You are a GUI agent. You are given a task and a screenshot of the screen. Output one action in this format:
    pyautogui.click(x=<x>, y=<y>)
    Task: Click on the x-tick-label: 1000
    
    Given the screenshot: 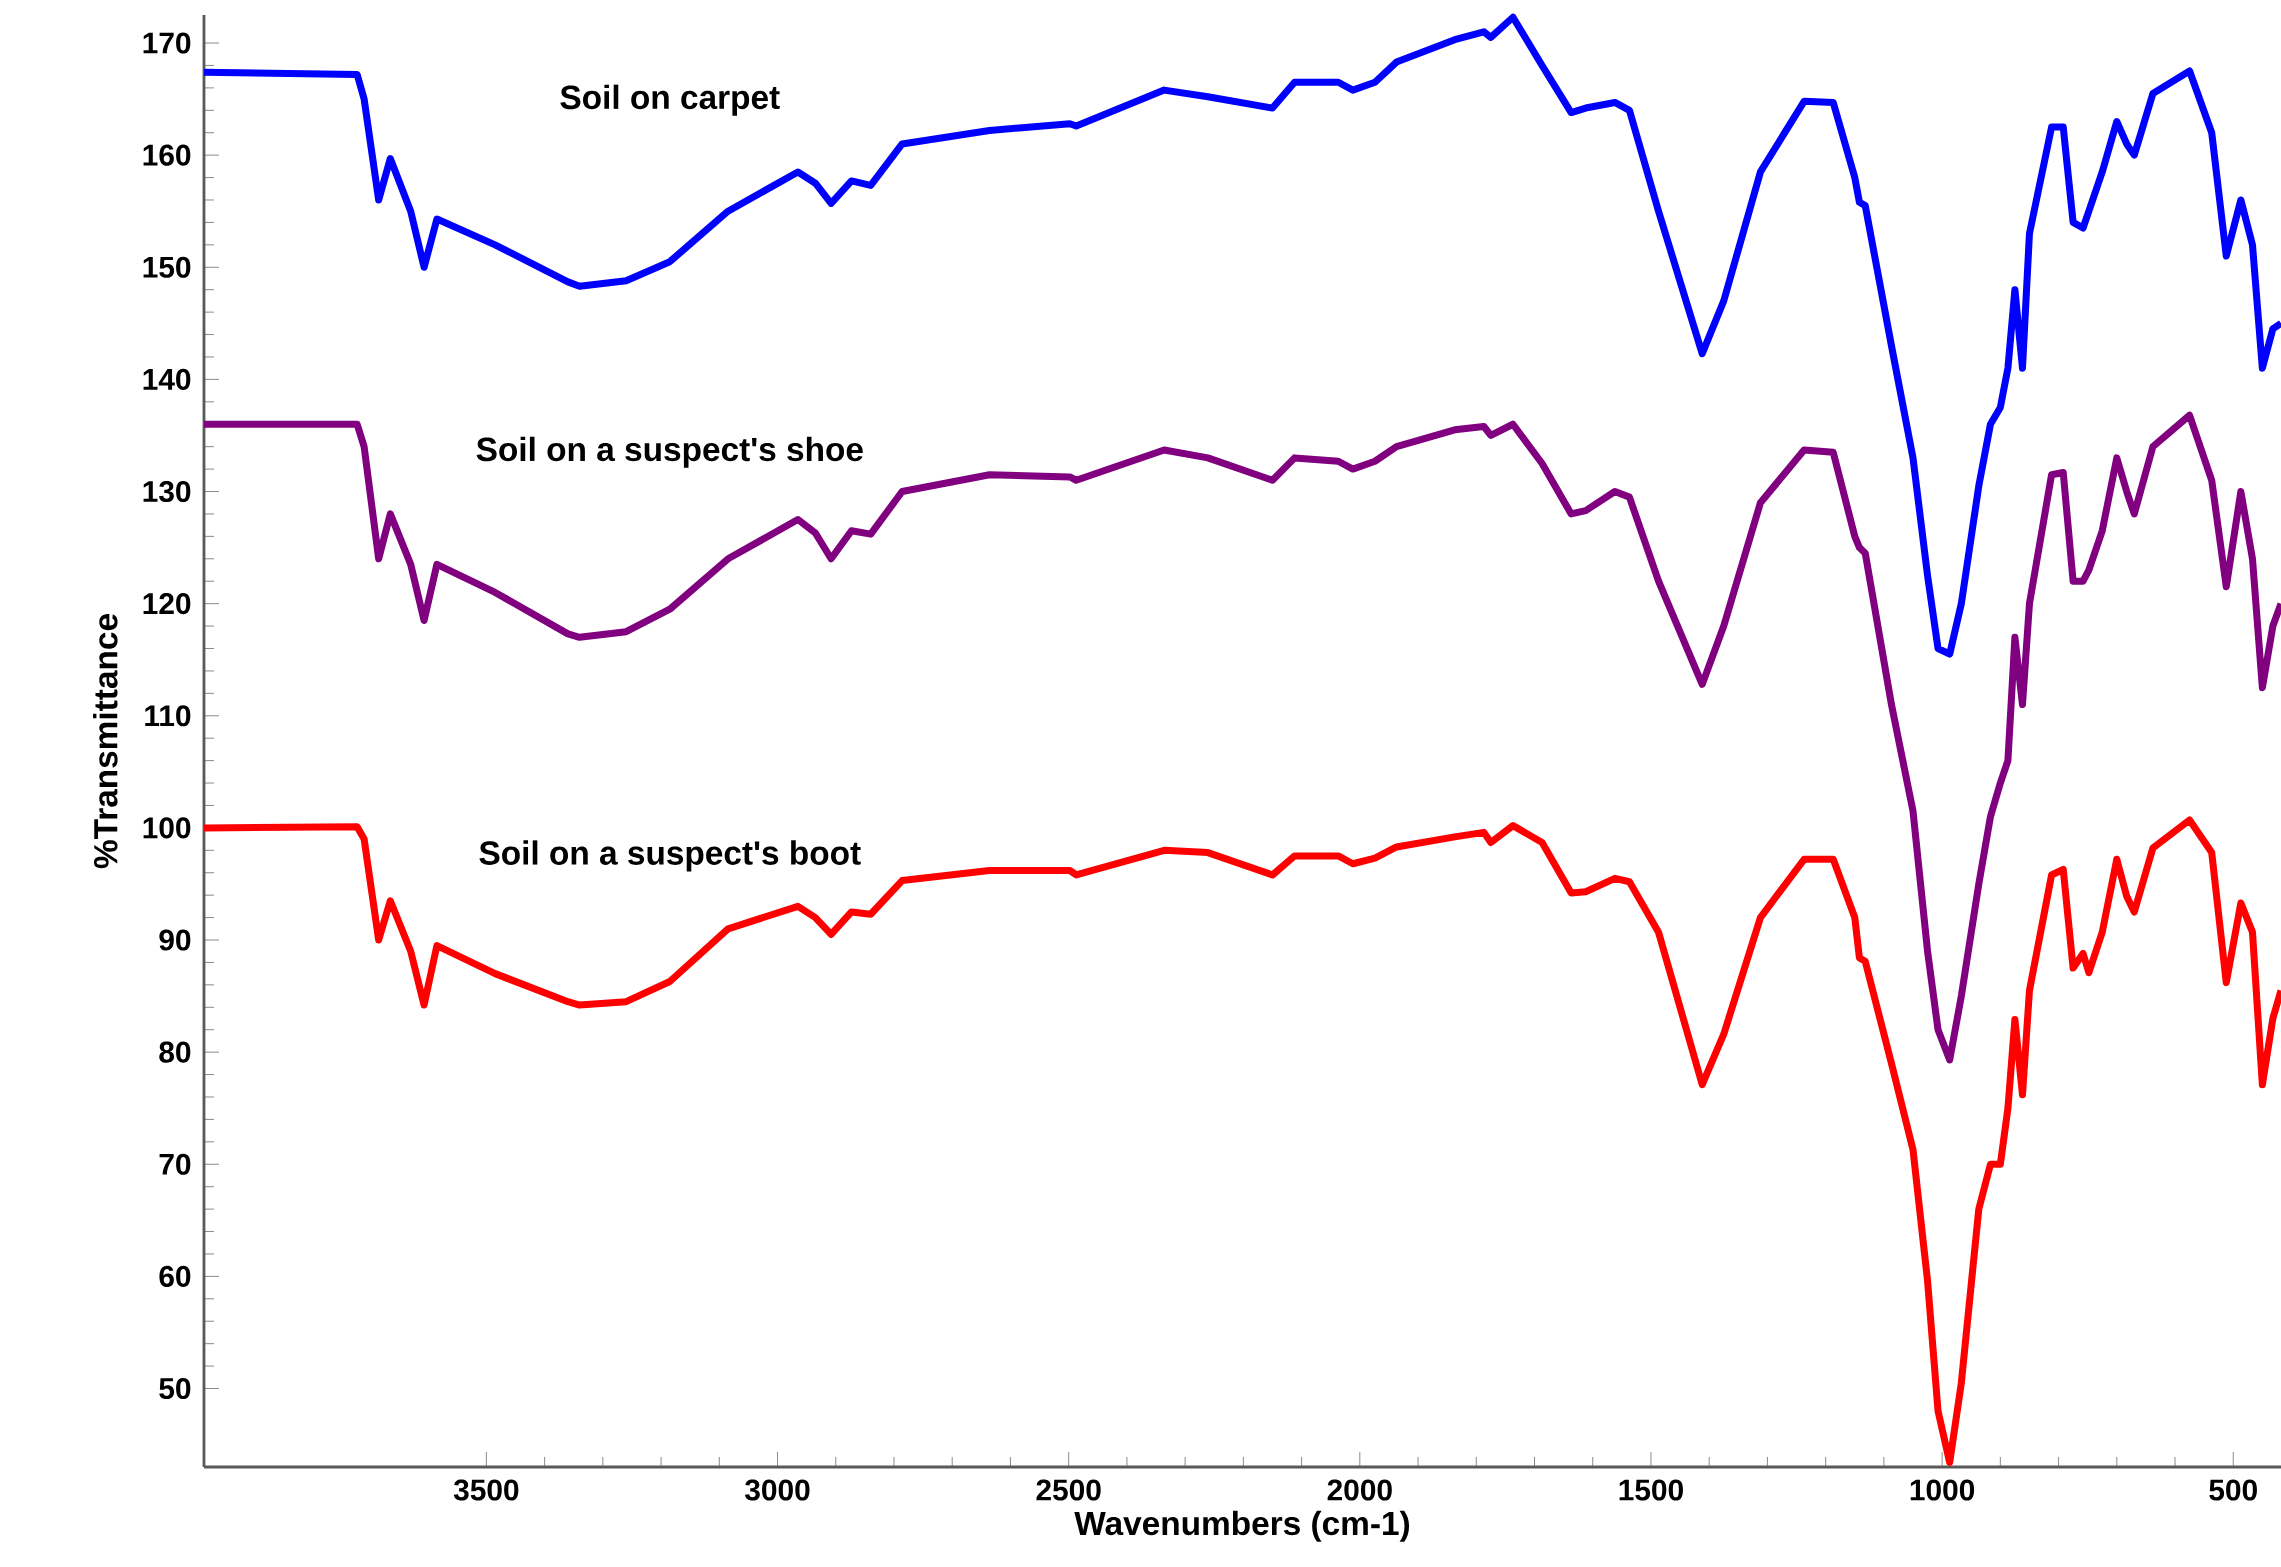 What is the action you would take?
    pyautogui.click(x=1942, y=1490)
    